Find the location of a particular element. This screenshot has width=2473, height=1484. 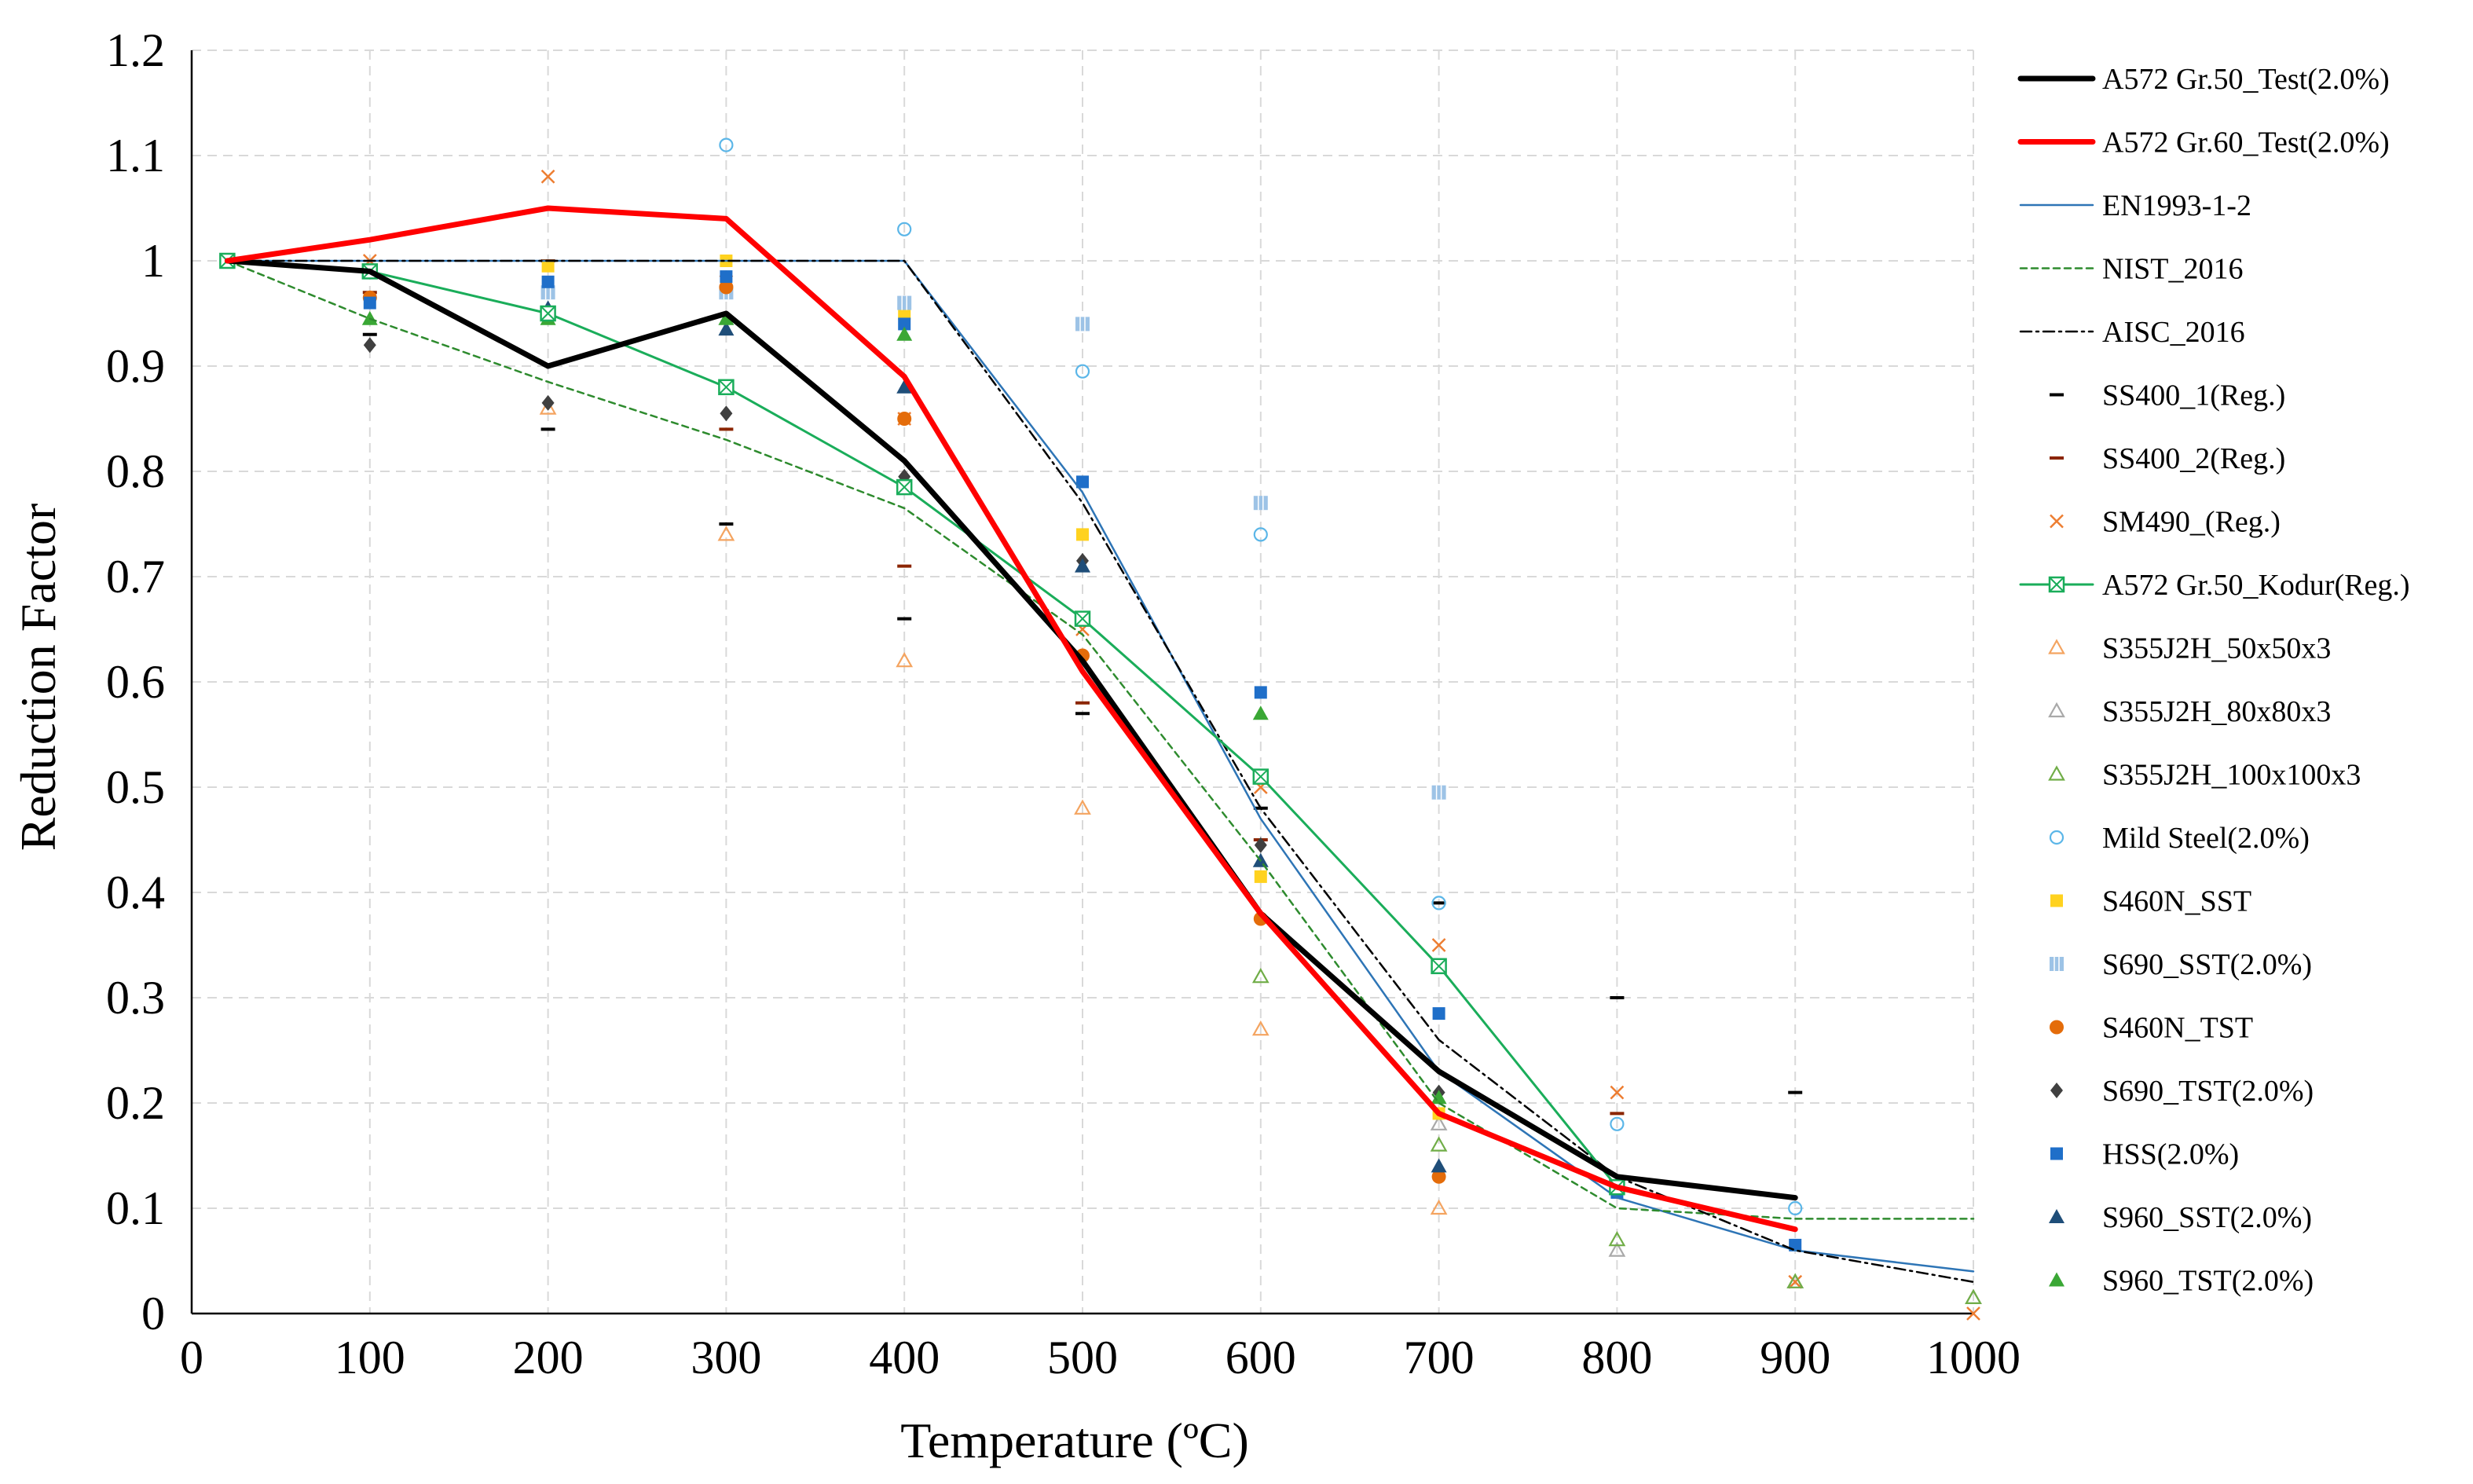

x-tick-label: 100 is located at coordinates (370, 1357).